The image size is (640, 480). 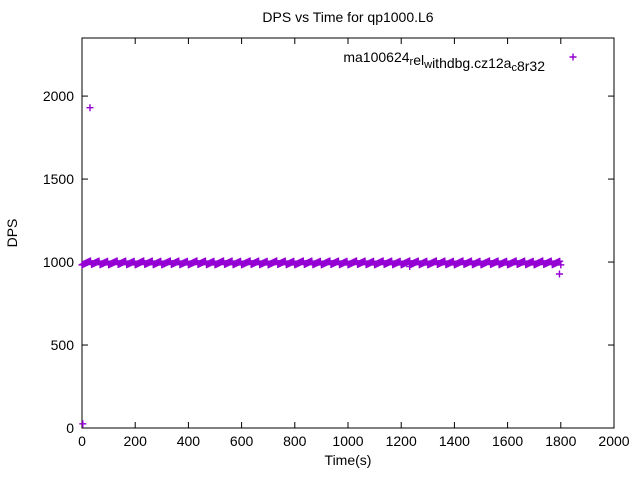 What do you see at coordinates (427, 65) in the screenshot?
I see `legend-subscript: w` at bounding box center [427, 65].